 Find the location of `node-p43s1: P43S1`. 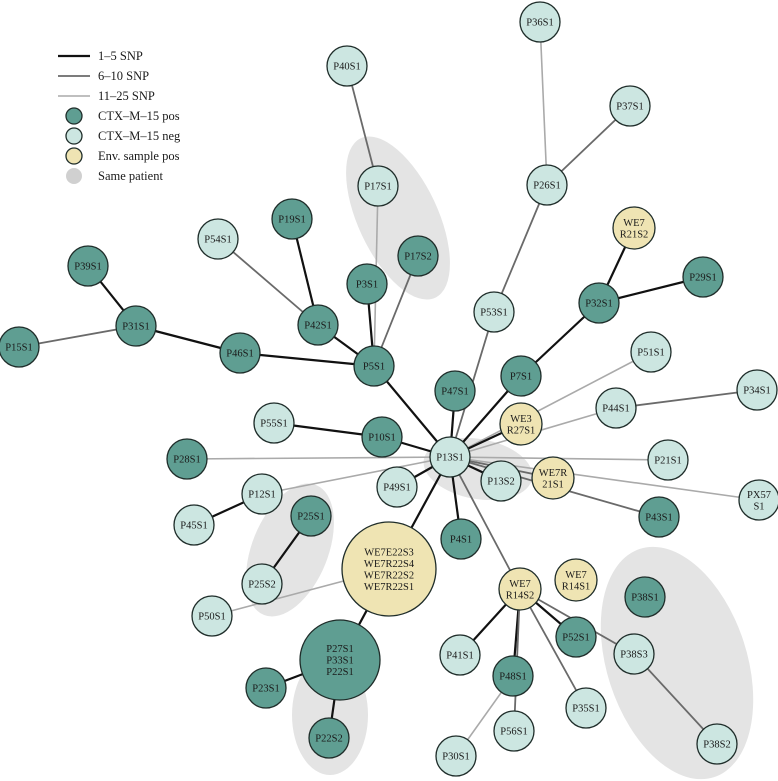

node-p43s1: P43S1 is located at coordinates (659, 517).